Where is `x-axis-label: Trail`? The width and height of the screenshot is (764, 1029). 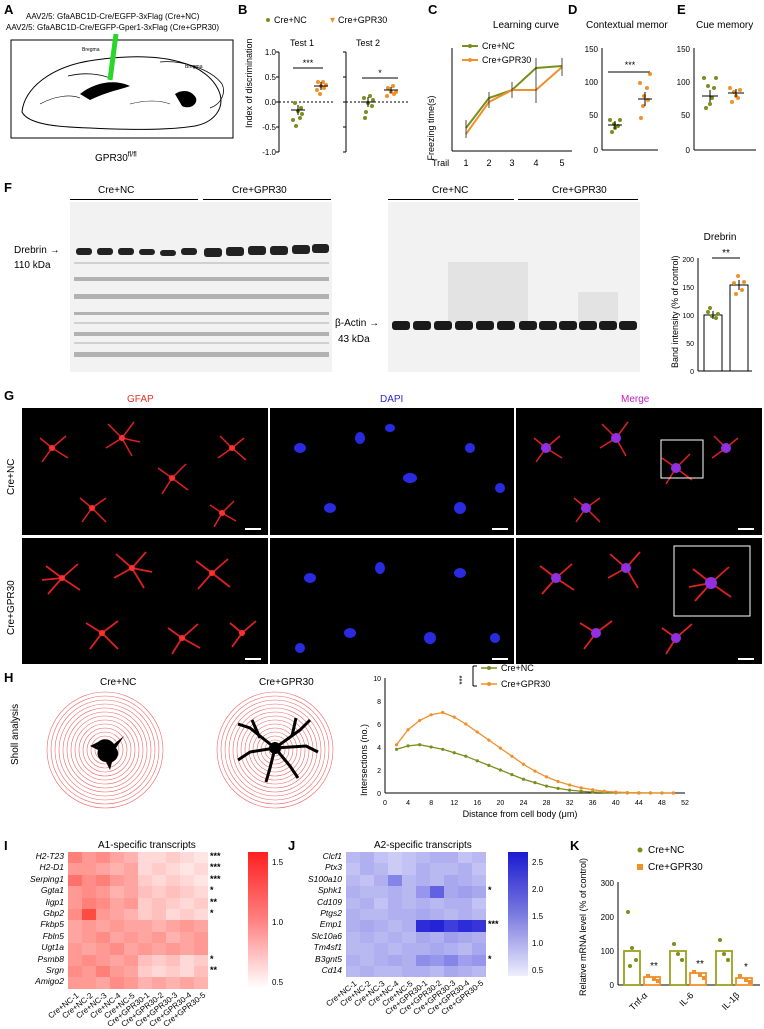 x-axis-label: Trail is located at coordinates (440, 163).